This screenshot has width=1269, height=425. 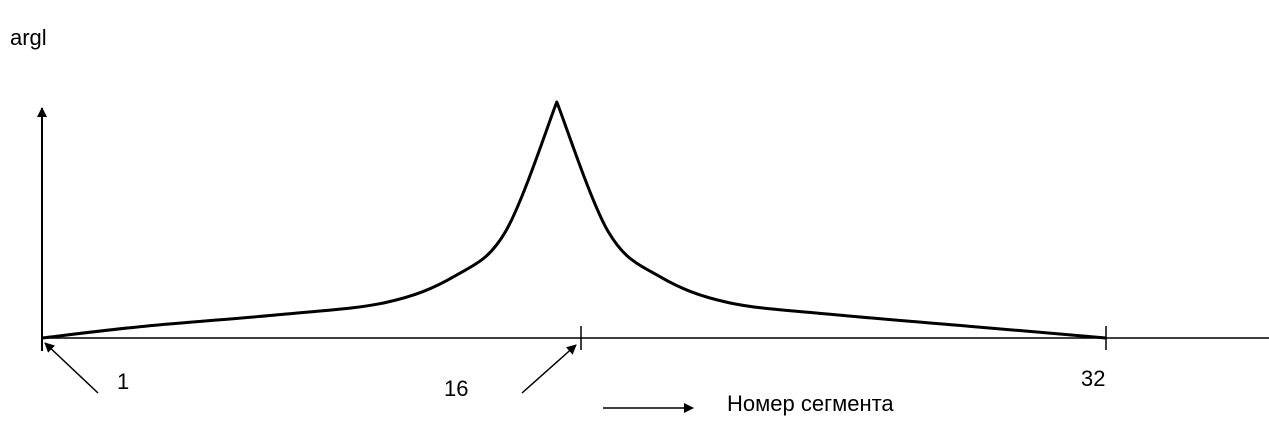 What do you see at coordinates (810, 403) in the screenshot?
I see `x-axis-label: Номер сегмента` at bounding box center [810, 403].